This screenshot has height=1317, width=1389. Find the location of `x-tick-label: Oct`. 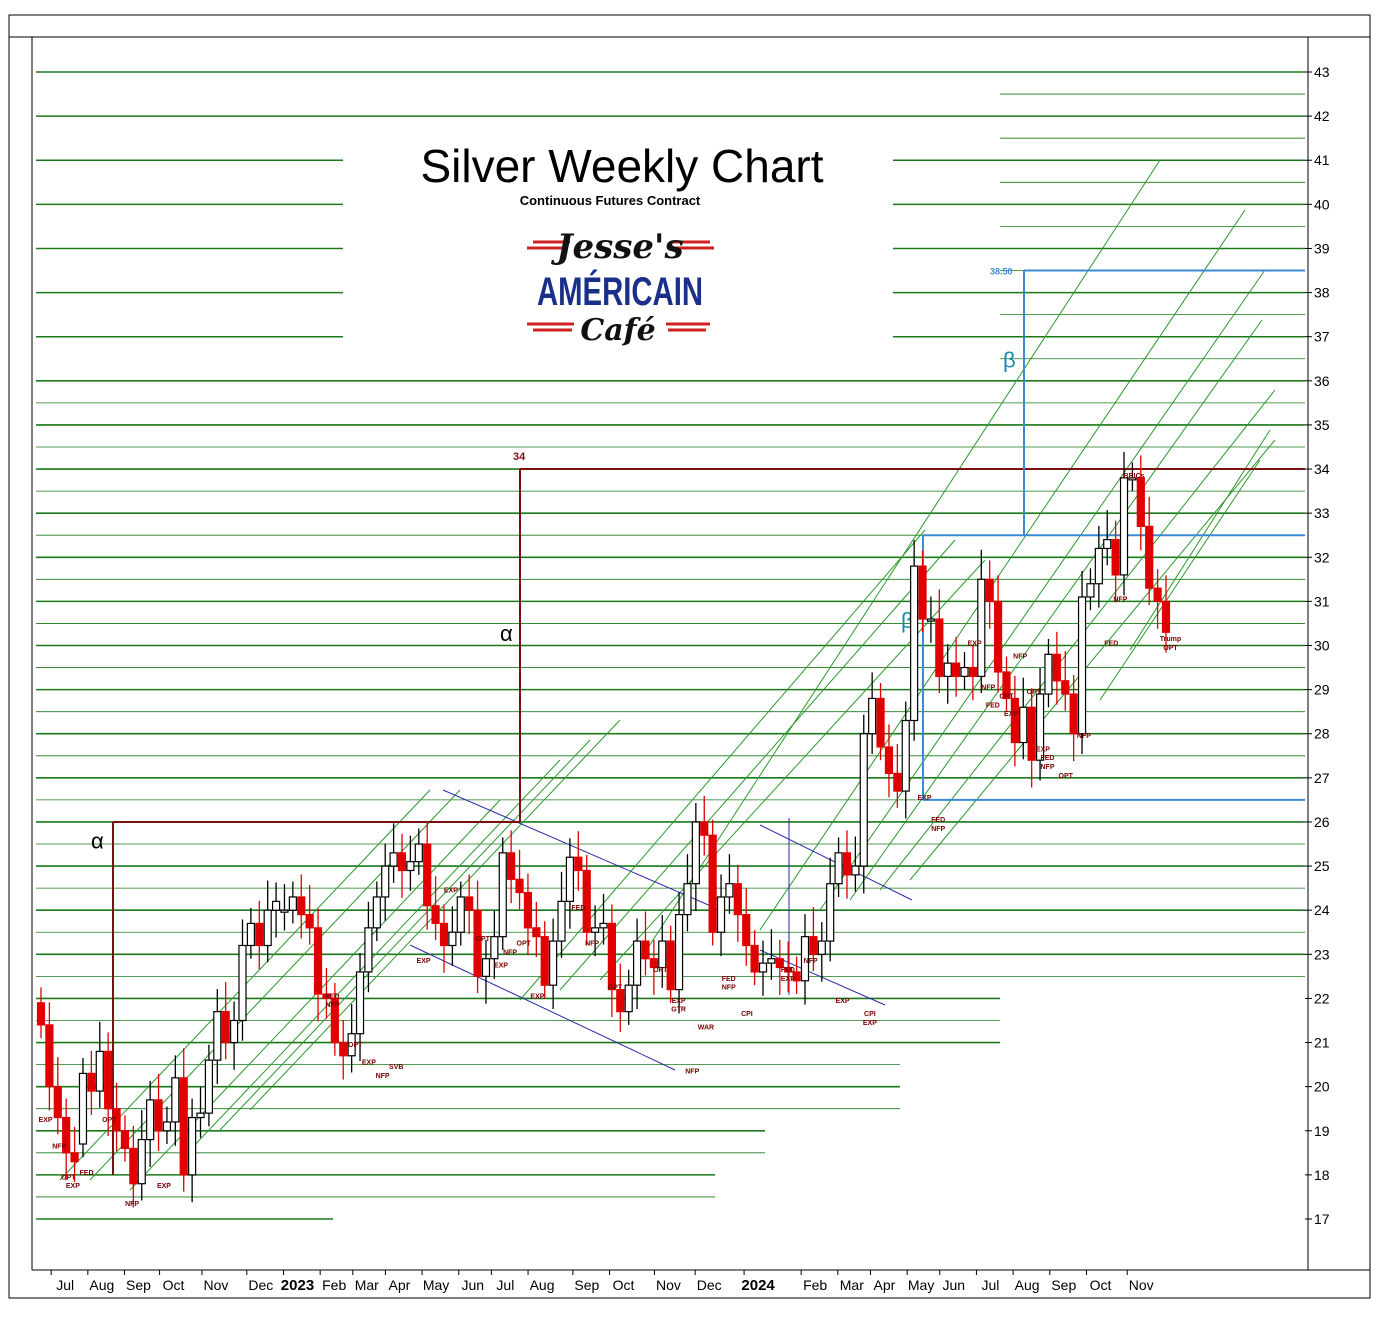

x-tick-label: Oct is located at coordinates (174, 1285).